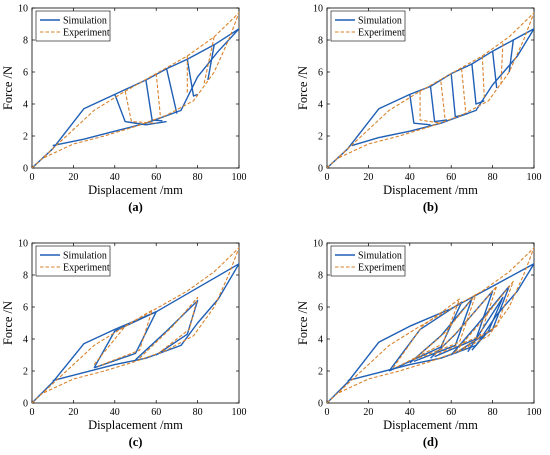 Image resolution: width=550 pixels, height=455 pixels. What do you see at coordinates (136, 442) in the screenshot?
I see `panel-label: (c)` at bounding box center [136, 442].